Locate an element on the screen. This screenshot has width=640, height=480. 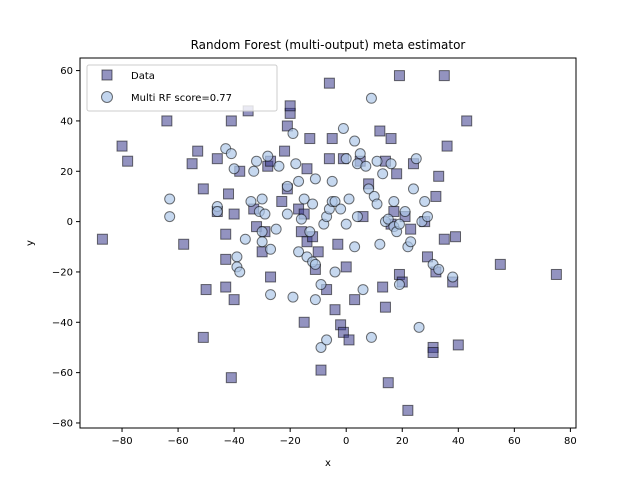
x-tick-label: 20 is located at coordinates (402, 441).